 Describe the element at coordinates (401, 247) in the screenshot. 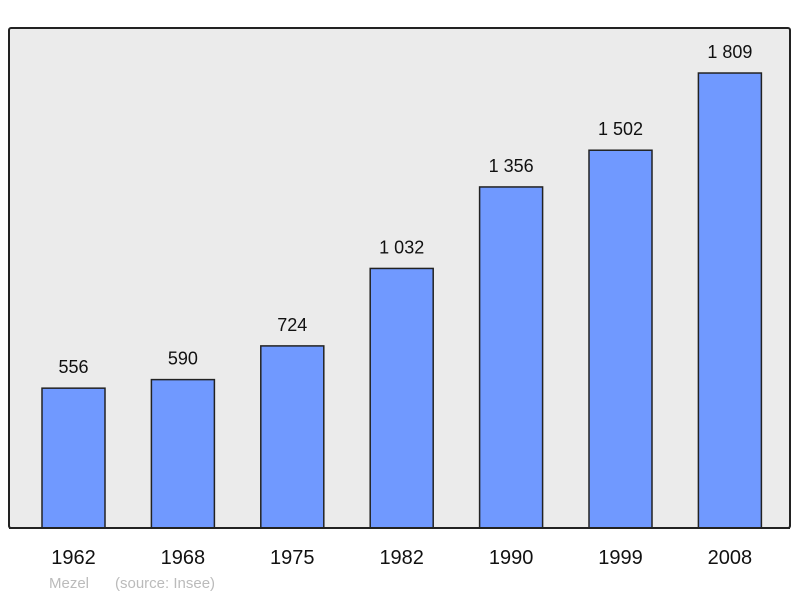

I see `data-label: 1 032` at that location.